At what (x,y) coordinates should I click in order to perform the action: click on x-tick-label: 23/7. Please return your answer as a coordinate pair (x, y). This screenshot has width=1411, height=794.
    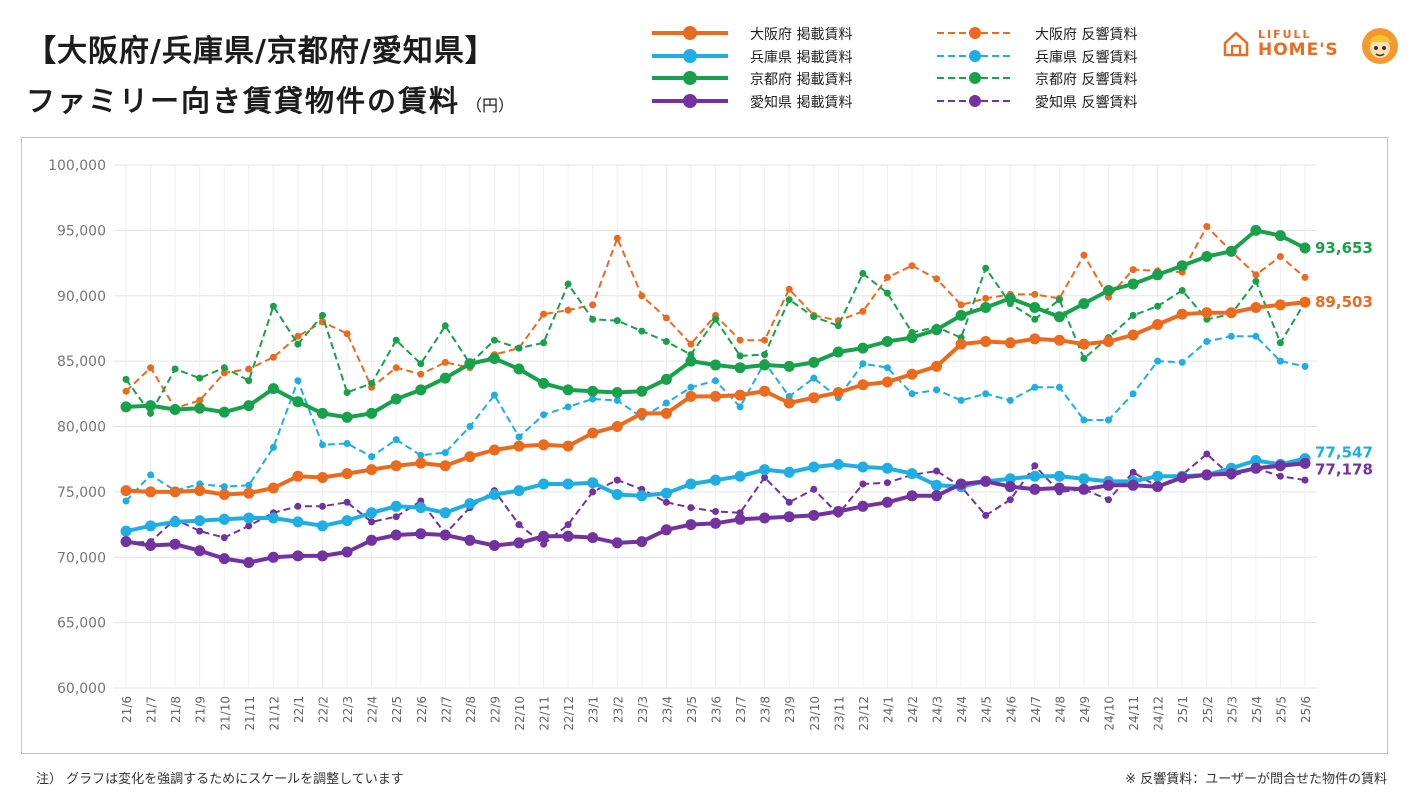
    Looking at the image, I should click on (741, 709).